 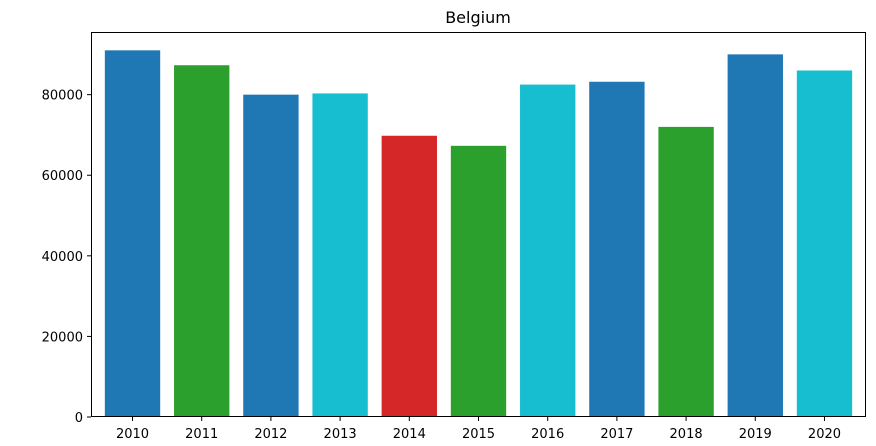 I want to click on y-axis: 0 20000 40000 60000 80000, so click(x=66, y=257).